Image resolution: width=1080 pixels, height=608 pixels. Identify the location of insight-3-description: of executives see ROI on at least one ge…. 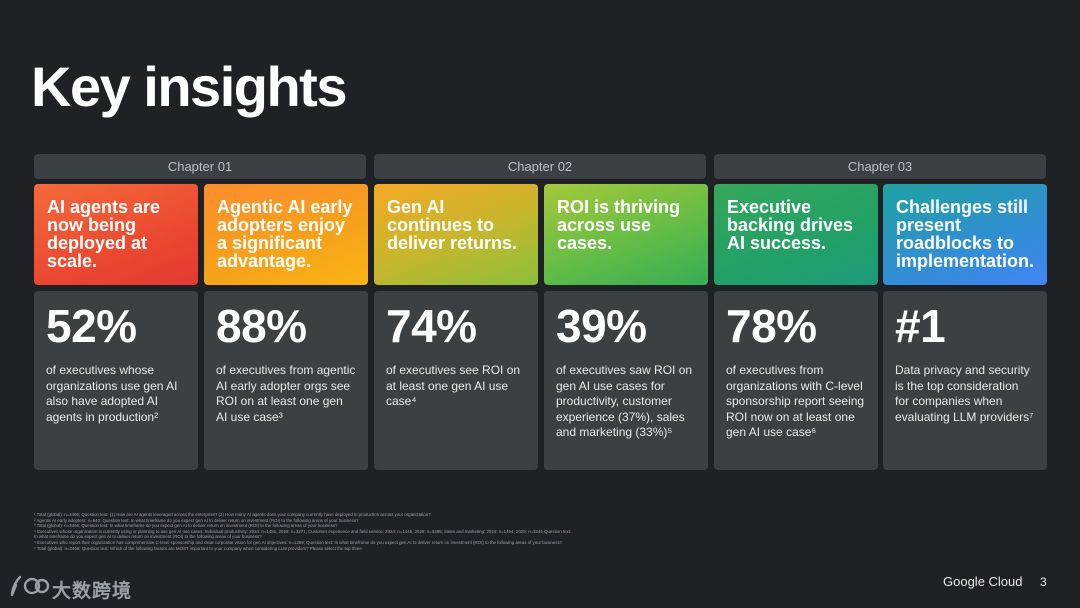
(453, 385).